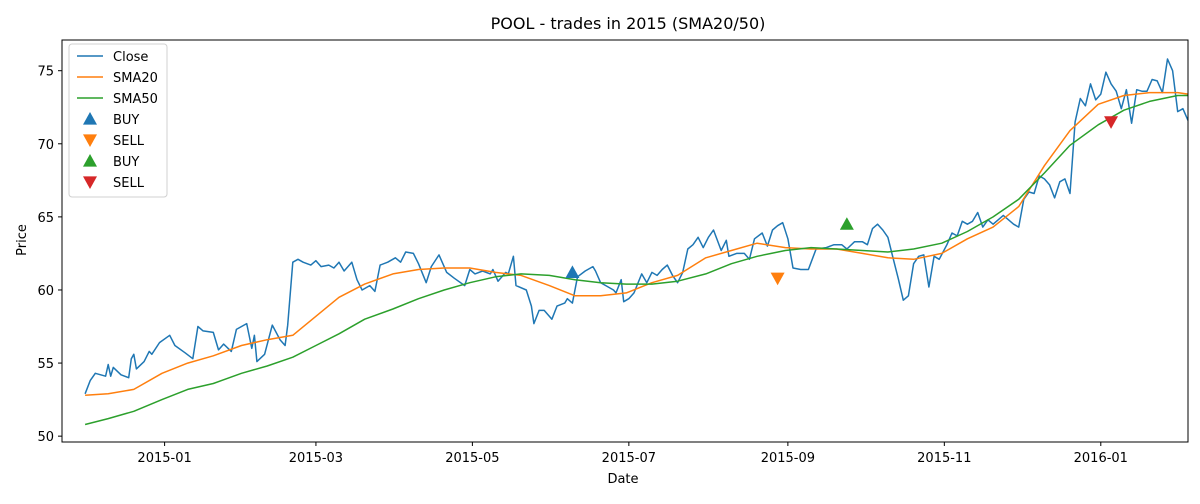 This screenshot has height=504, width=1200. Describe the element at coordinates (45, 218) in the screenshot. I see `y-tick-label: 65` at that location.